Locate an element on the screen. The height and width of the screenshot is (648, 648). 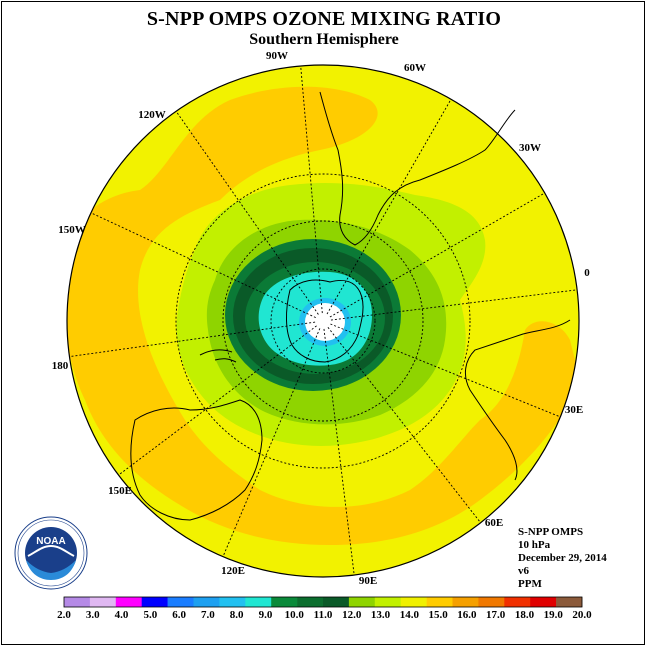
ozone-region-pole-white is located at coordinates (325, 322).